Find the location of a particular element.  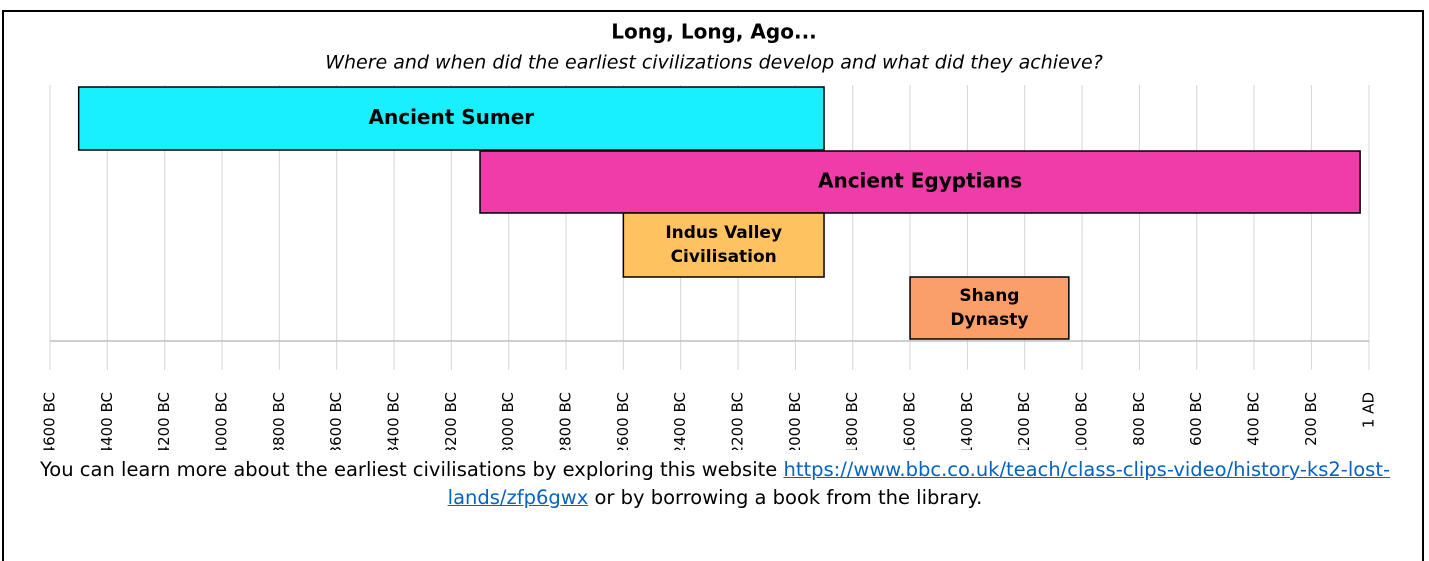

x-tick-label: 4000 BC is located at coordinates (222, 421).